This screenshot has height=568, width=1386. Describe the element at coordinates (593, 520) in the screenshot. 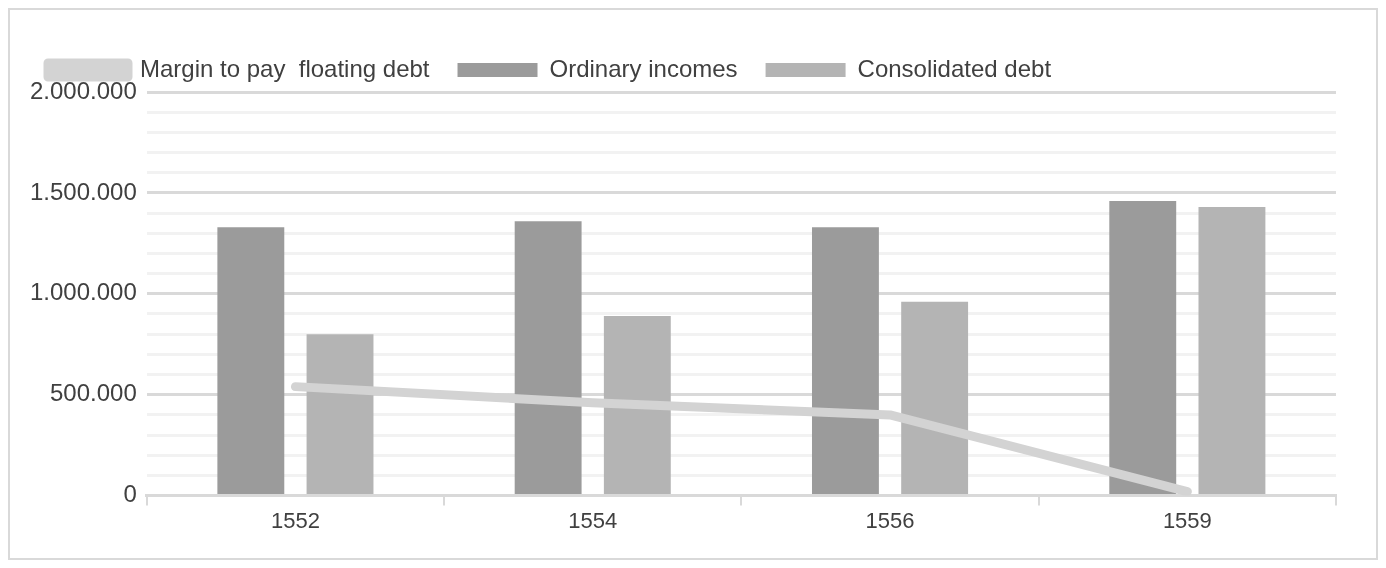

I see `x-tick-label: 1554` at that location.